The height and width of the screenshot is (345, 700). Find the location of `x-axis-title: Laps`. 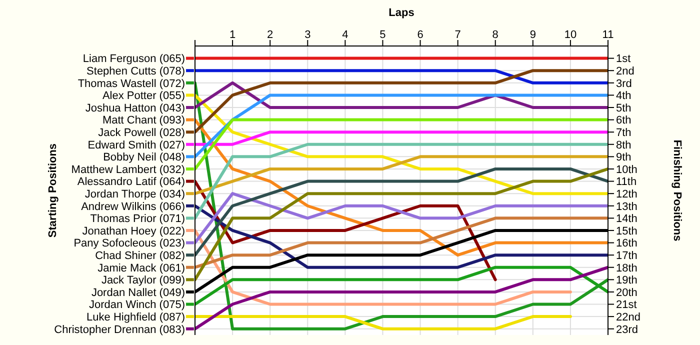

x-axis-title: Laps is located at coordinates (401, 12).